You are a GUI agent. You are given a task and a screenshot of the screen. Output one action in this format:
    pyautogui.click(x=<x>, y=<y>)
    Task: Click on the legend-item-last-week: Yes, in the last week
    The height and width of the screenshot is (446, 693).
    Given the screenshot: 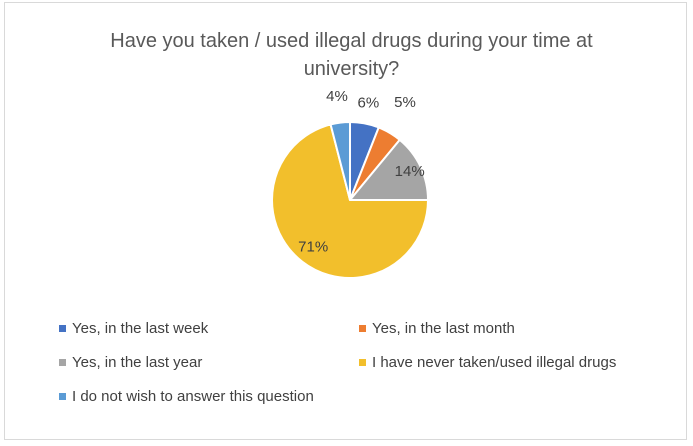 What is the action you would take?
    pyautogui.click(x=133, y=328)
    